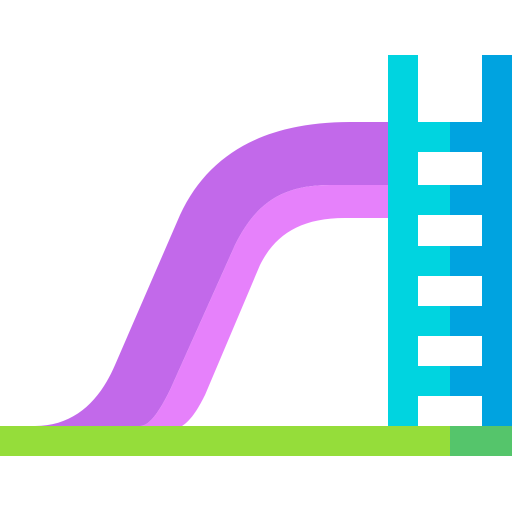  Describe the element at coordinates (497, 240) in the screenshot. I see `ladder-right-rail` at that location.